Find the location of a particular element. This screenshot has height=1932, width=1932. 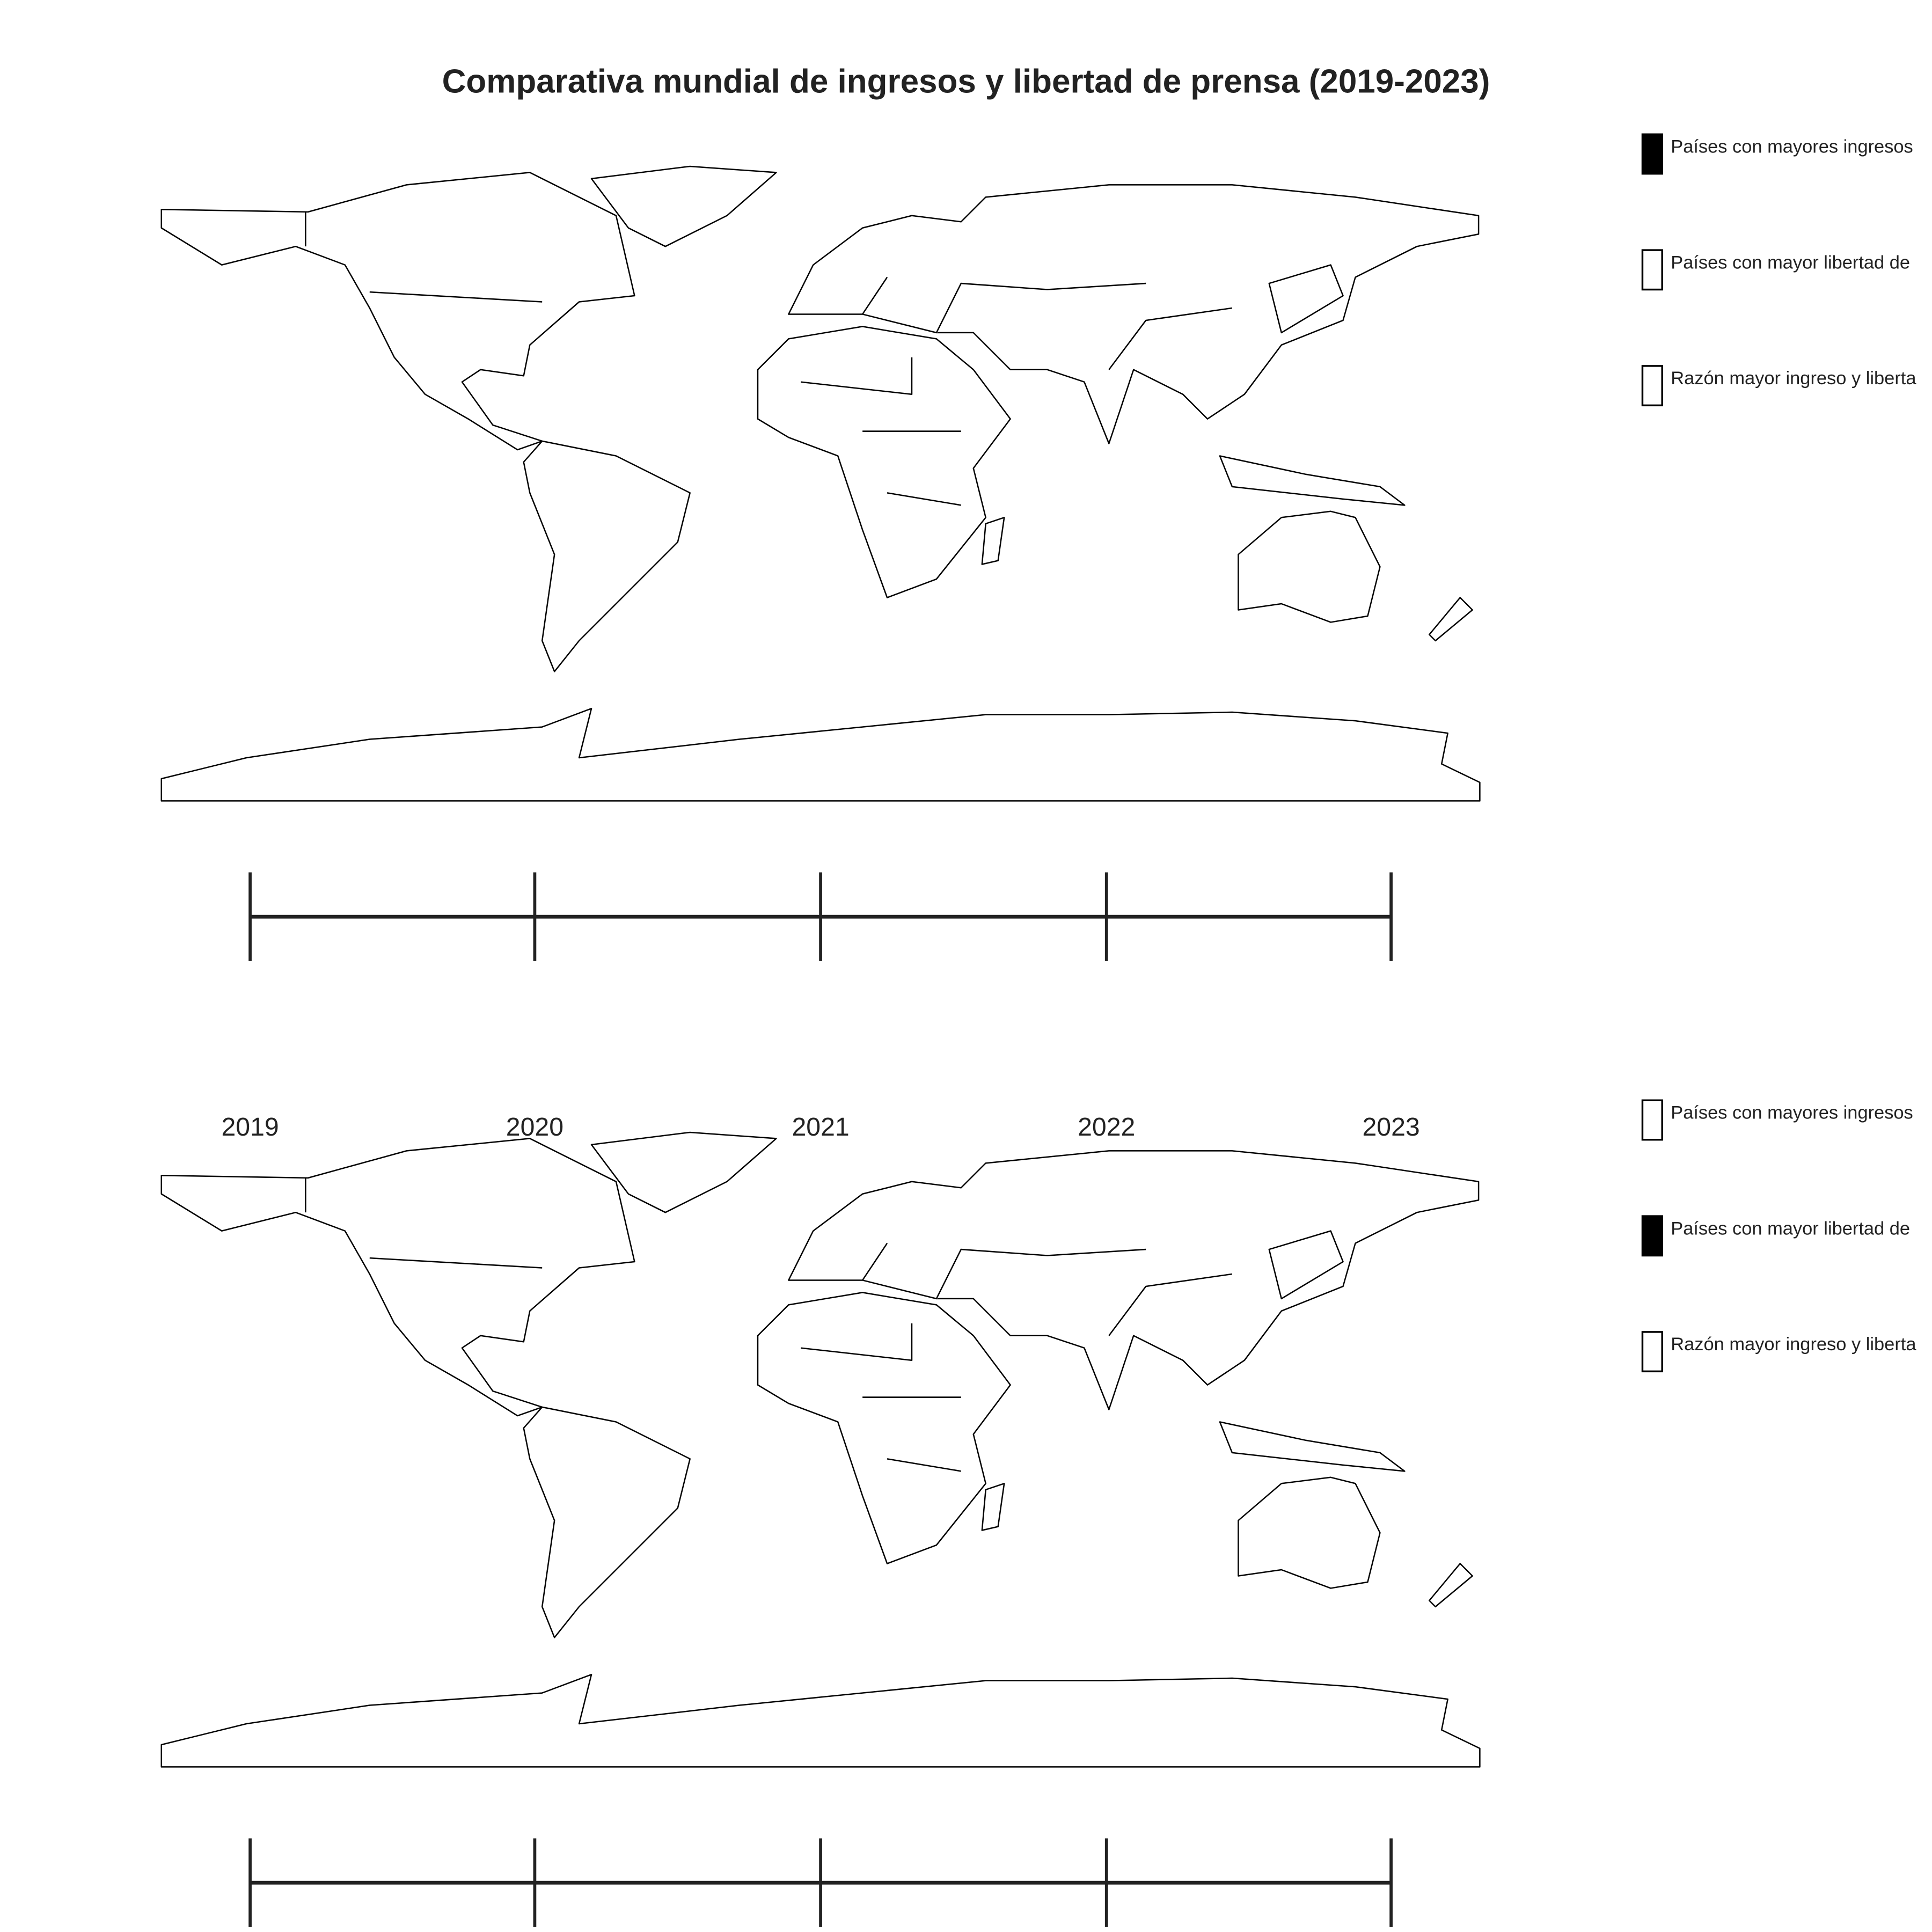

year-label: 2022 is located at coordinates (1106, 1127).